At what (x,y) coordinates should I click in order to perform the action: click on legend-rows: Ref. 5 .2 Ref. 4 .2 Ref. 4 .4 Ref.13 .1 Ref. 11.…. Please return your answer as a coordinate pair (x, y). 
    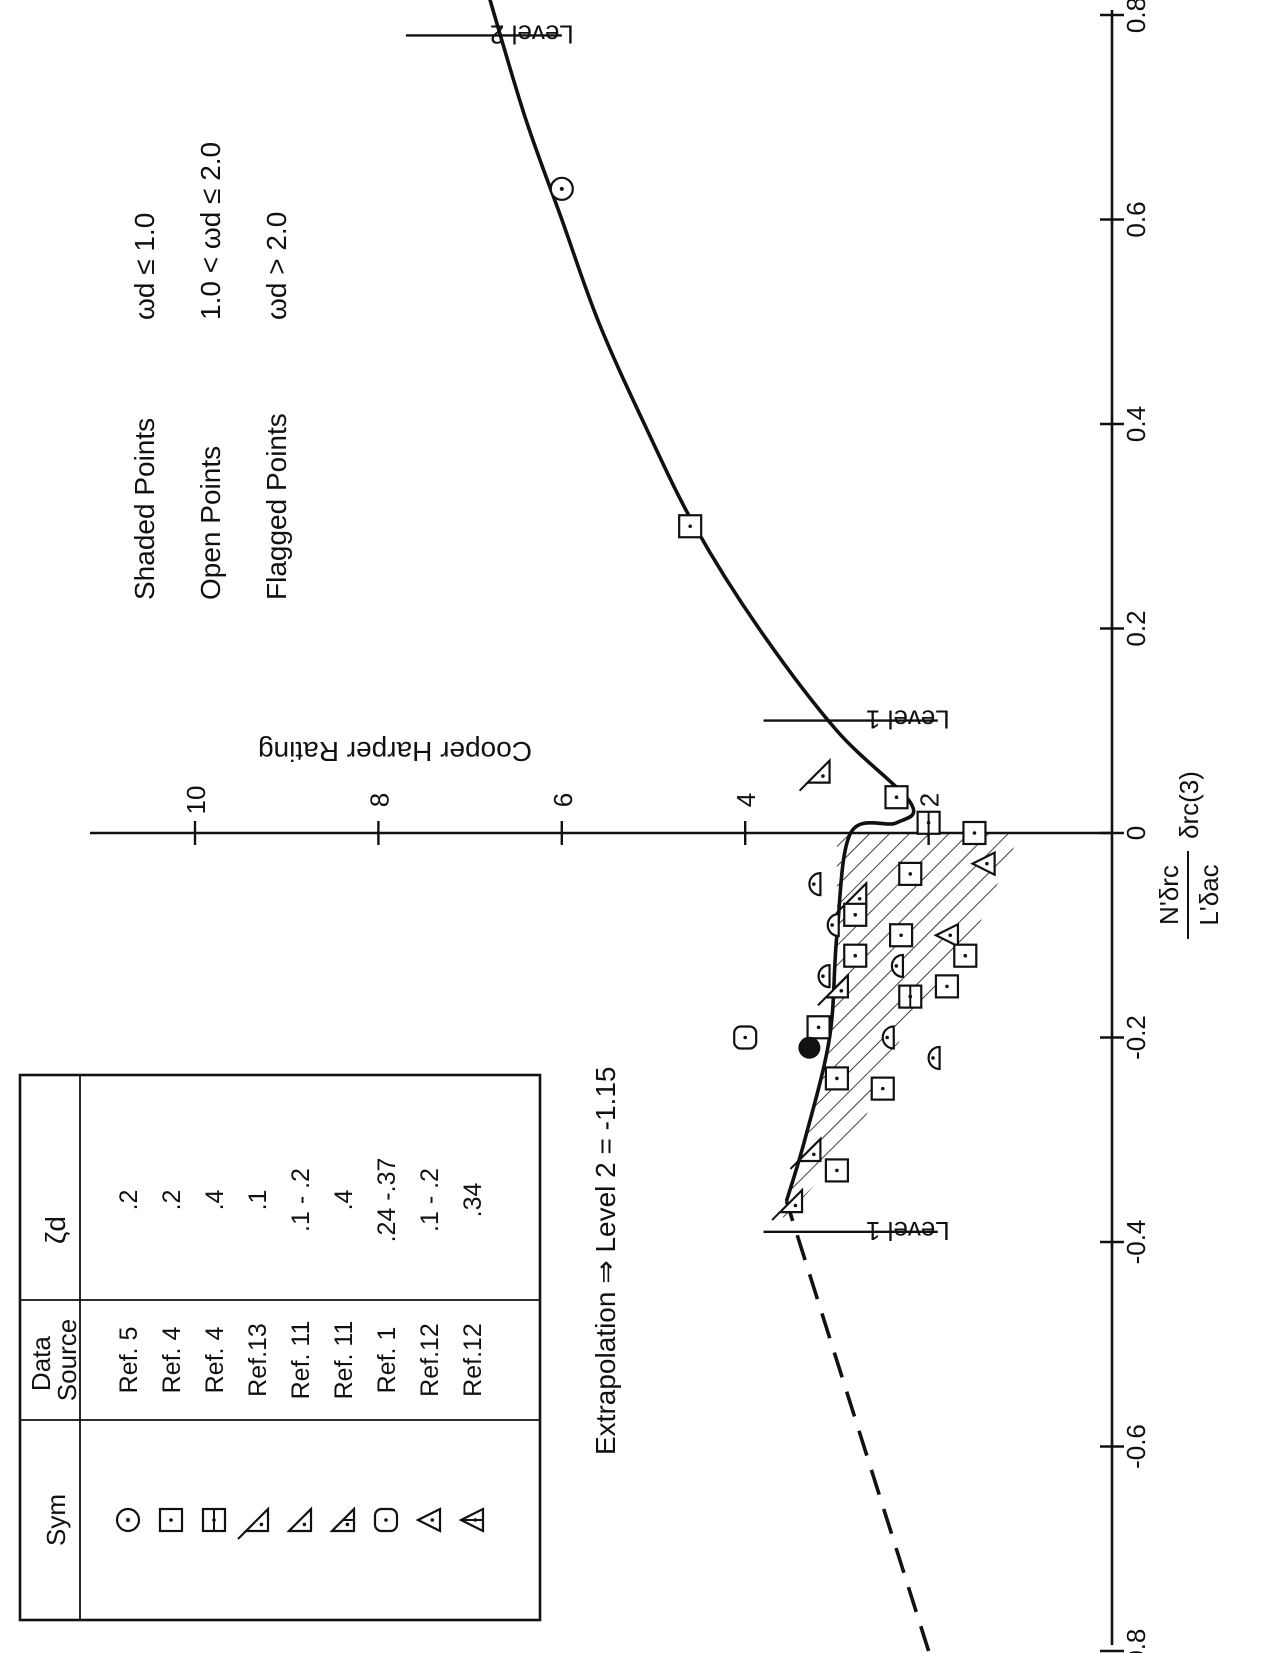
    Looking at the image, I should click on (301, 1349).